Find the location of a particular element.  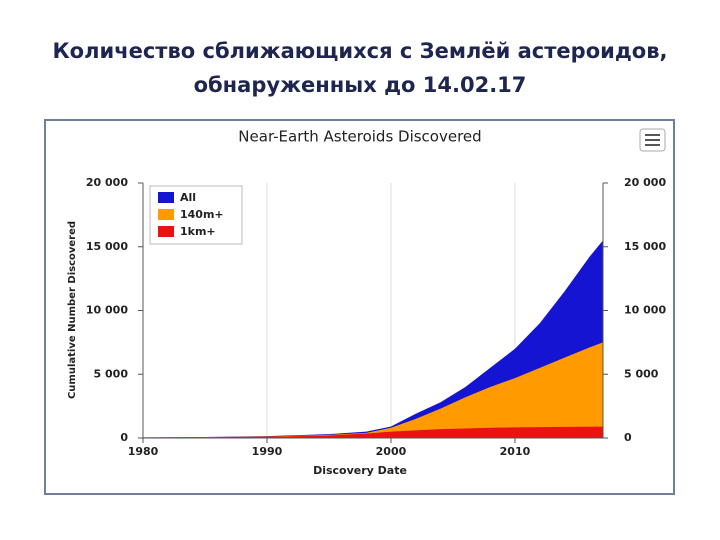

x-axis-label: Discovery Date is located at coordinates (360, 470).